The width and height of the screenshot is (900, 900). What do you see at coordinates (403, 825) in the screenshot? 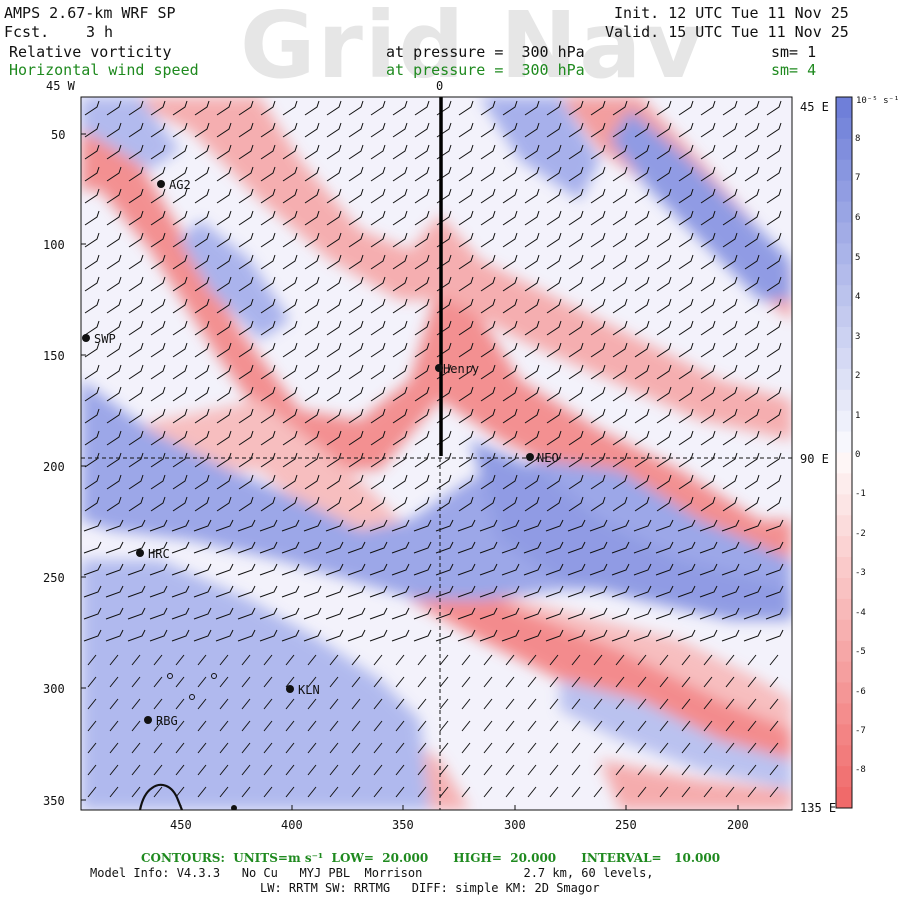
I see `x-tick-350: 350` at bounding box center [403, 825].